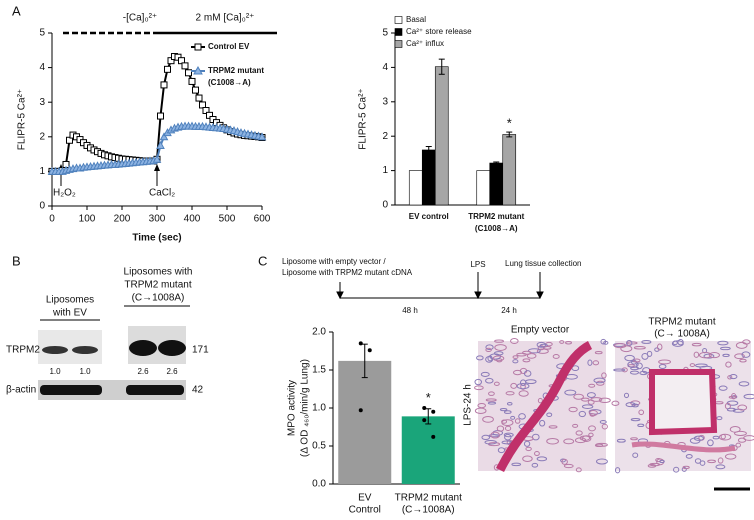 This screenshot has height=520, width=754. I want to click on panel-letter: B, so click(16, 260).